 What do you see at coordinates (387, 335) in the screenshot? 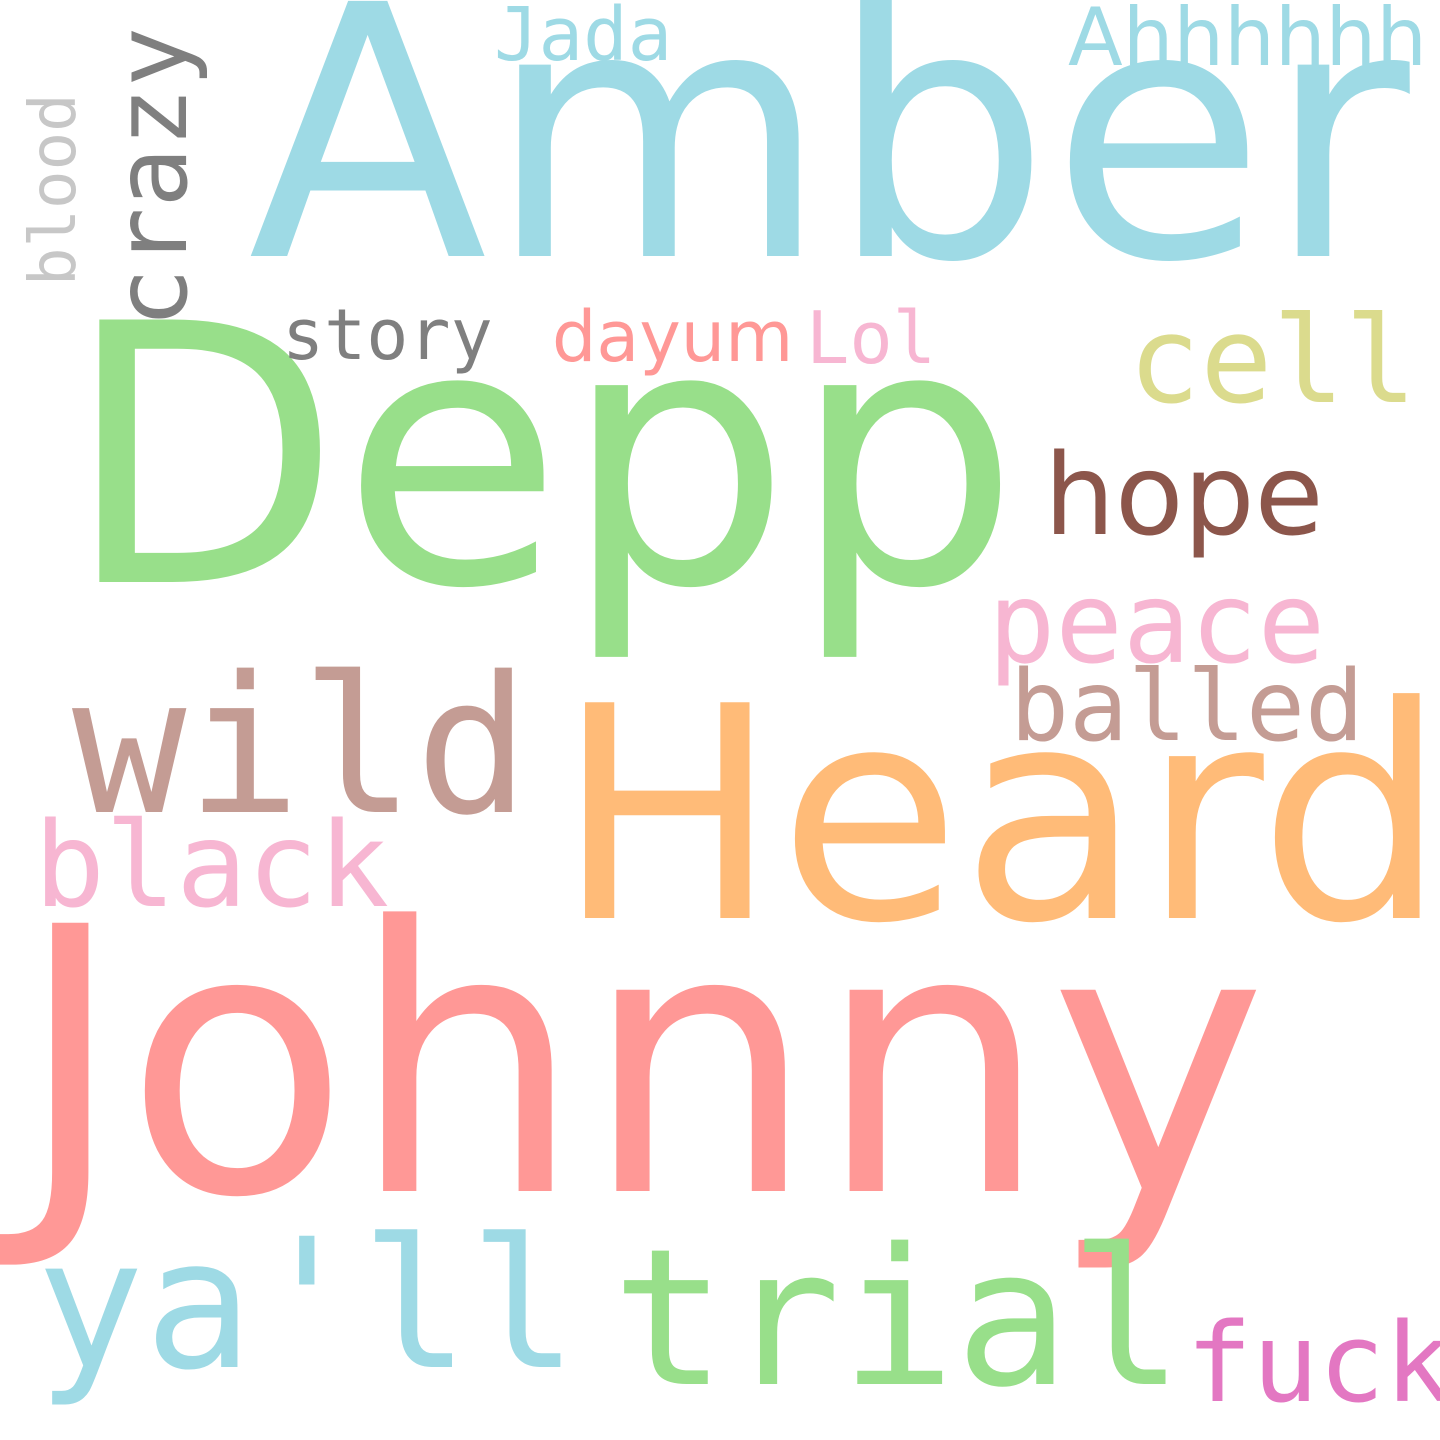
I see `word-story: story` at bounding box center [387, 335].